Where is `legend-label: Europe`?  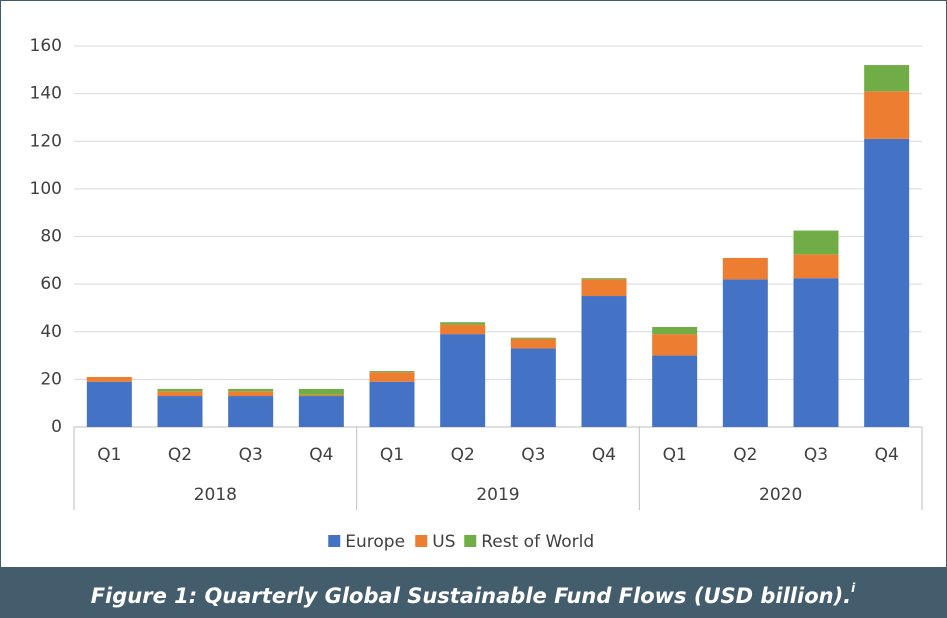 legend-label: Europe is located at coordinates (375, 542).